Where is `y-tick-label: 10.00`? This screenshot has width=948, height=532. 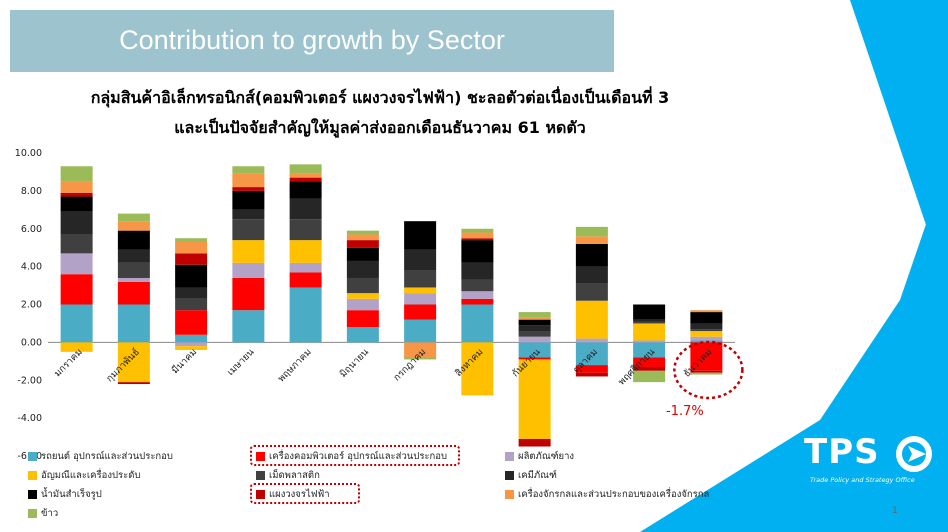 y-tick-label: 10.00 is located at coordinates (28, 153).